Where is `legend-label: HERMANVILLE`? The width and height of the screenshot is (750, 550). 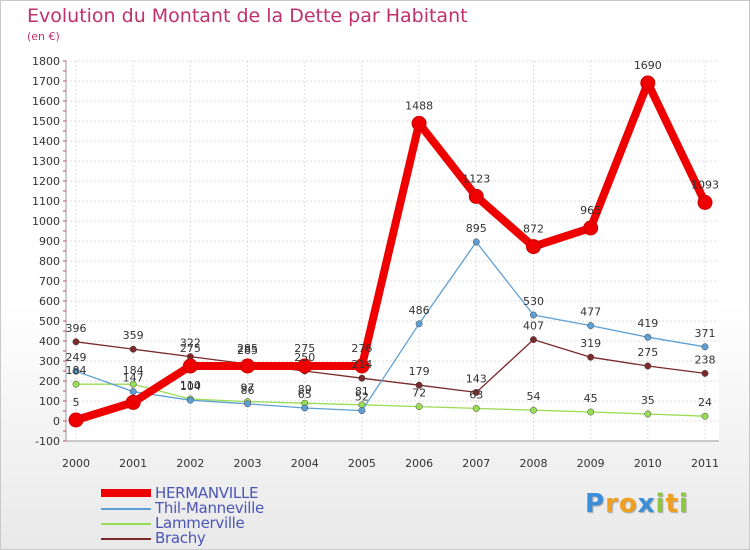
legend-label: HERMANVILLE is located at coordinates (207, 493).